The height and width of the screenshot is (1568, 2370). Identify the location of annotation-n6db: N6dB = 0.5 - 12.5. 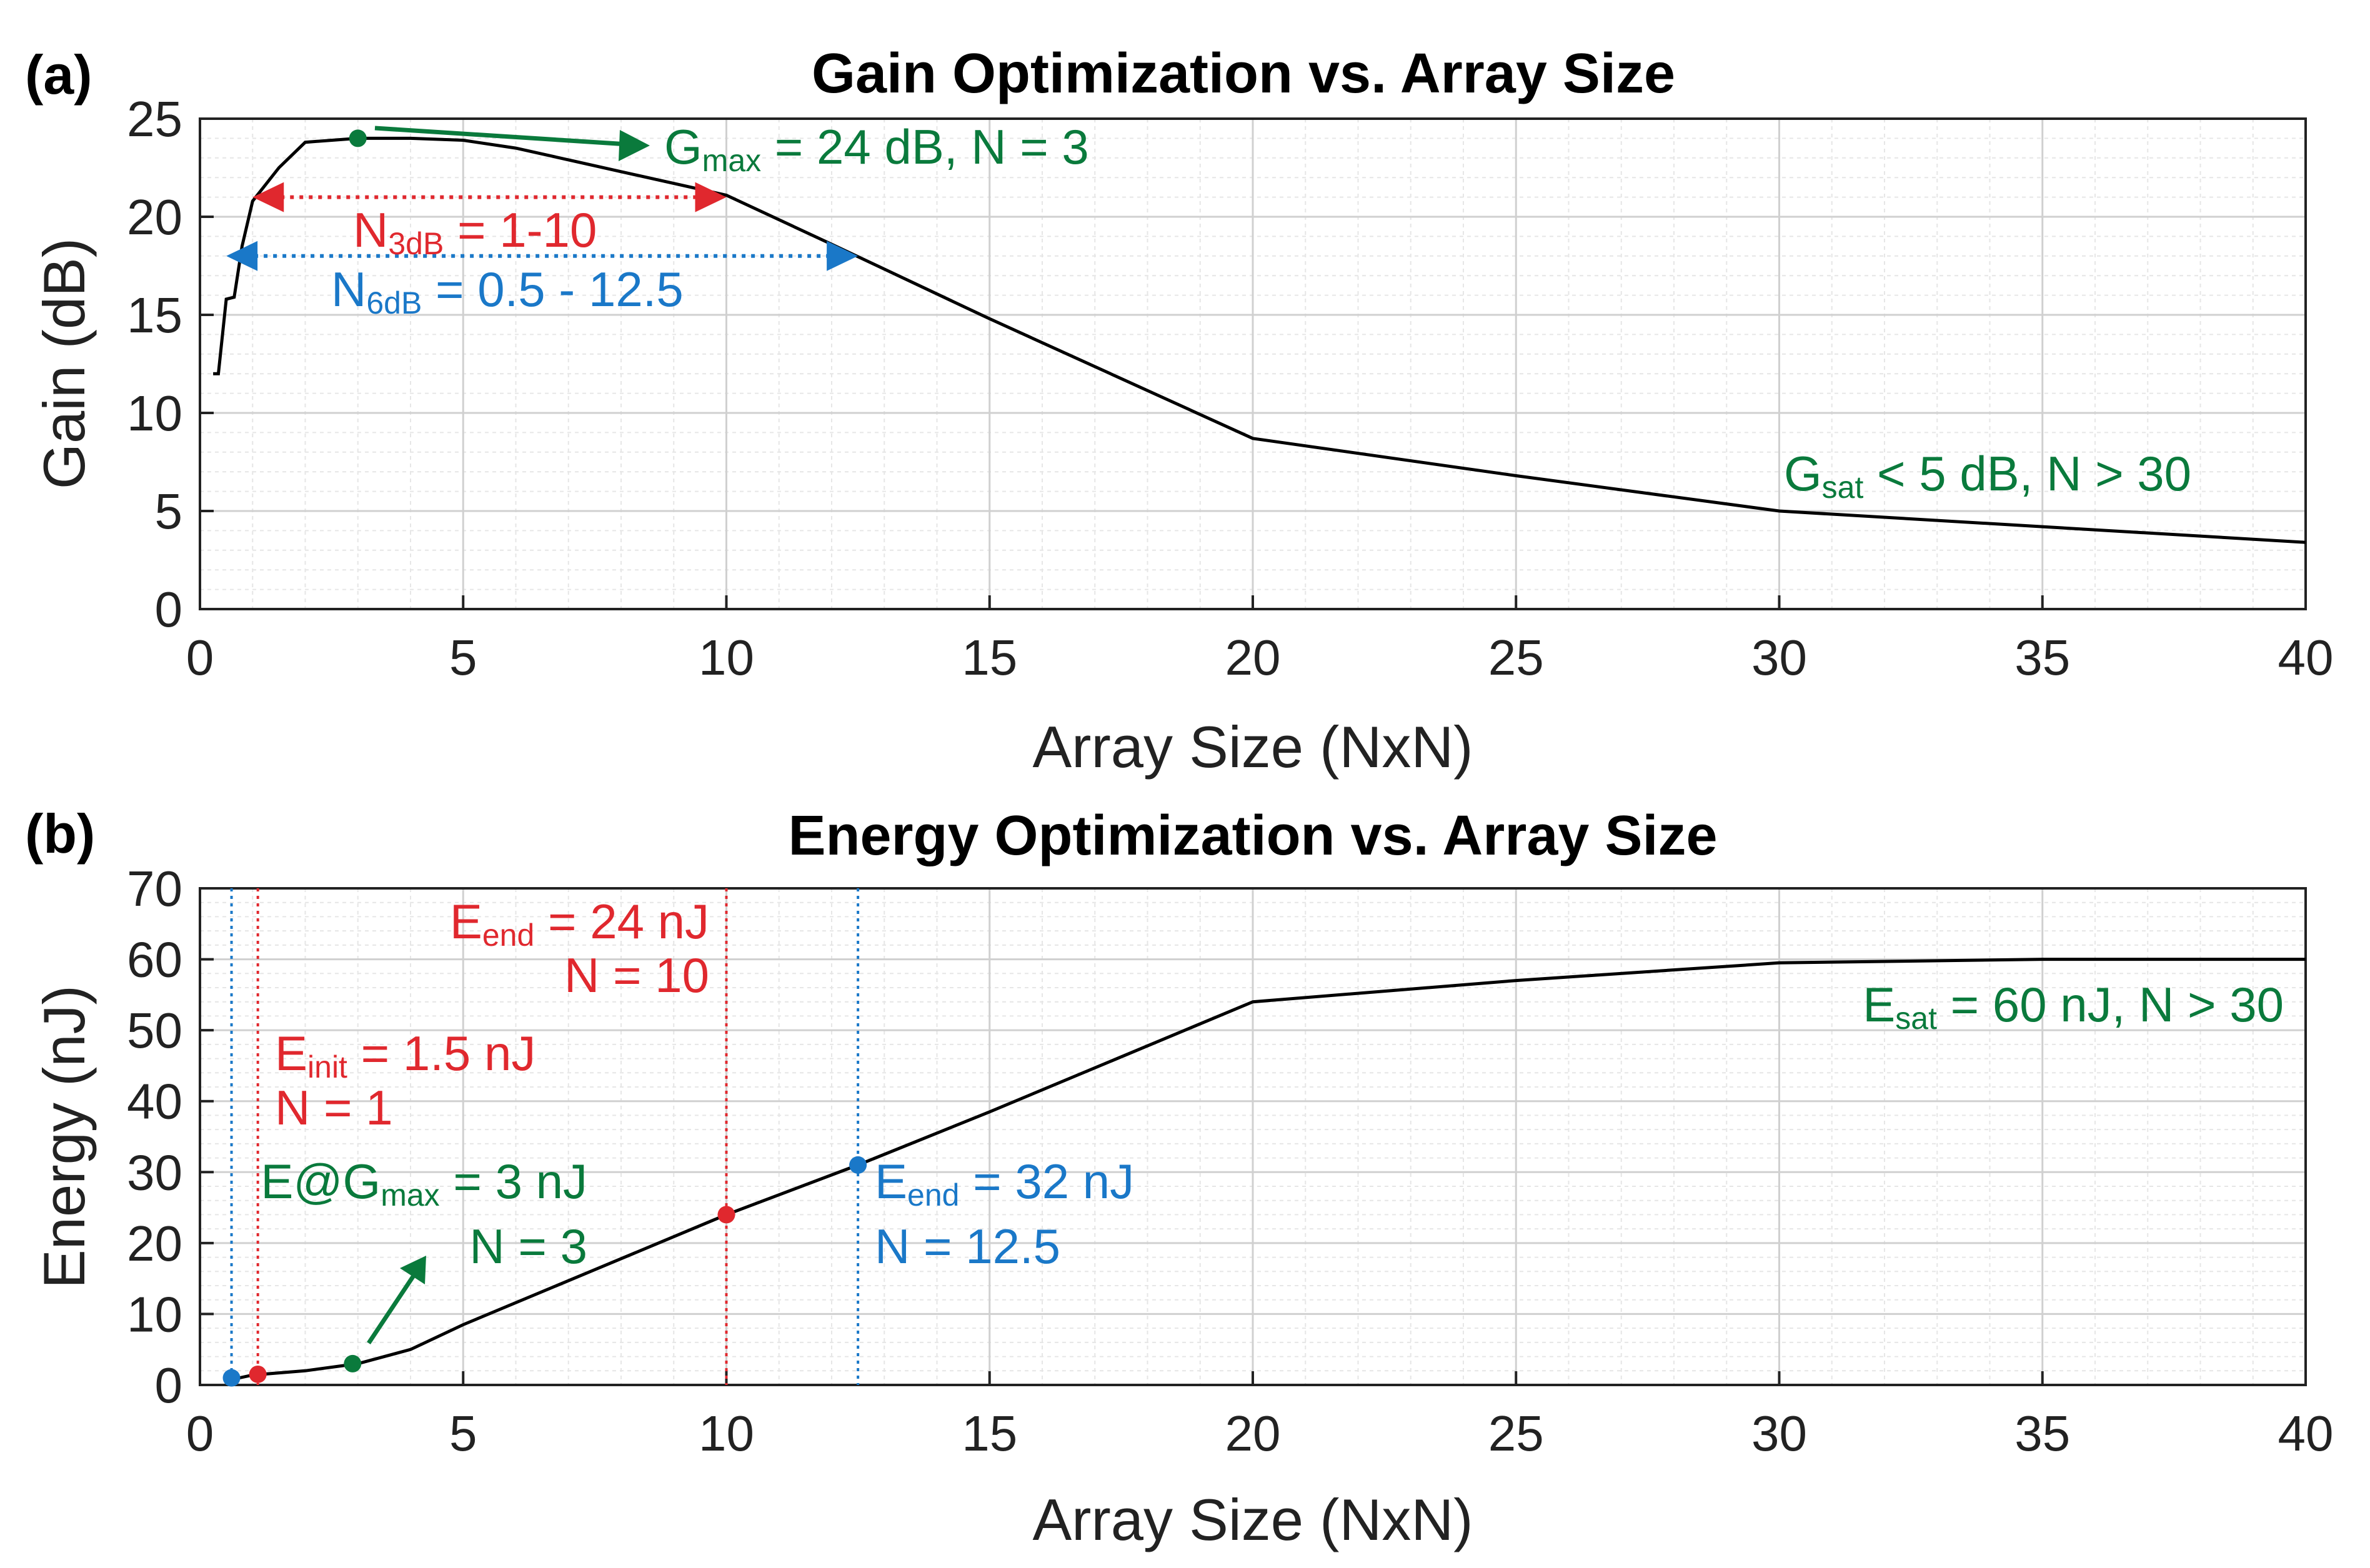
(507, 291).